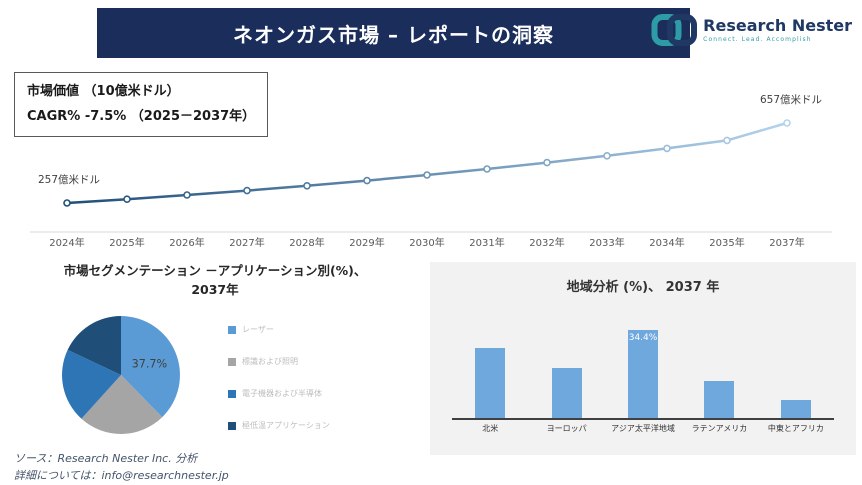 This screenshot has width=862, height=485. Describe the element at coordinates (757, 39) in the screenshot. I see `brand-tagline: Connect. Lead. Accomplish` at that location.